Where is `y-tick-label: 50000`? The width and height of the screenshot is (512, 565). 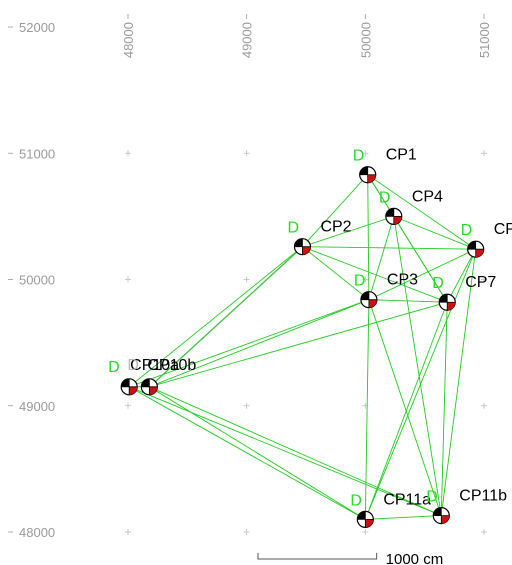
y-tick-label: 50000 is located at coordinates (37, 280).